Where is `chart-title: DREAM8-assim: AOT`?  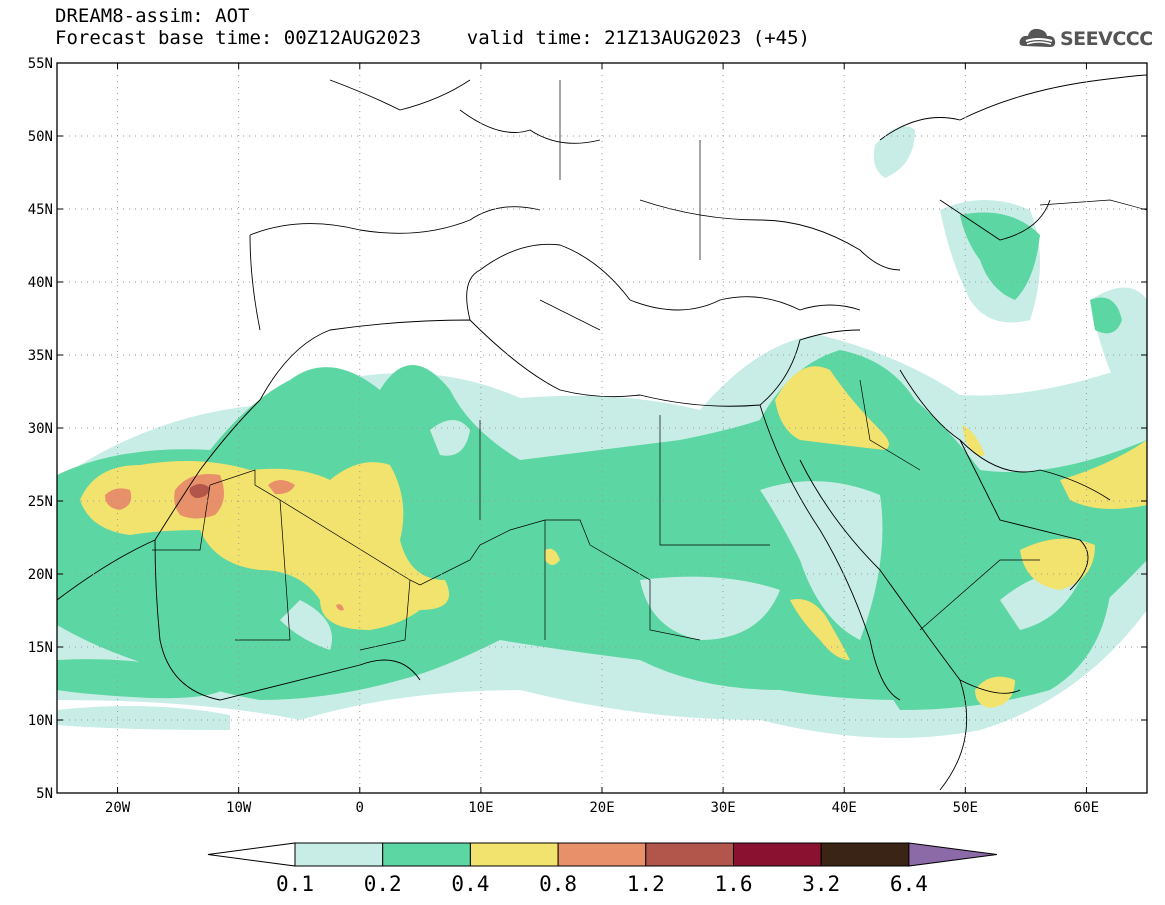
chart-title: DREAM8-assim: AOT is located at coordinates (152, 16).